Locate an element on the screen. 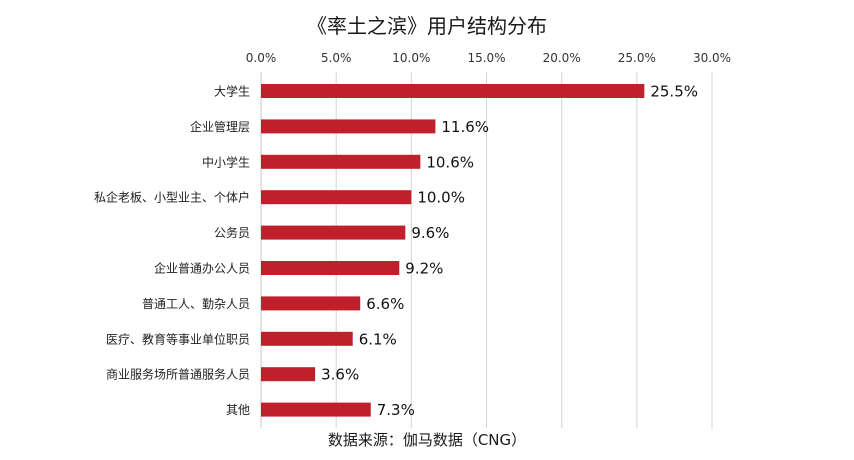 The height and width of the screenshot is (460, 854). data-label: 11.6% is located at coordinates (465, 127).